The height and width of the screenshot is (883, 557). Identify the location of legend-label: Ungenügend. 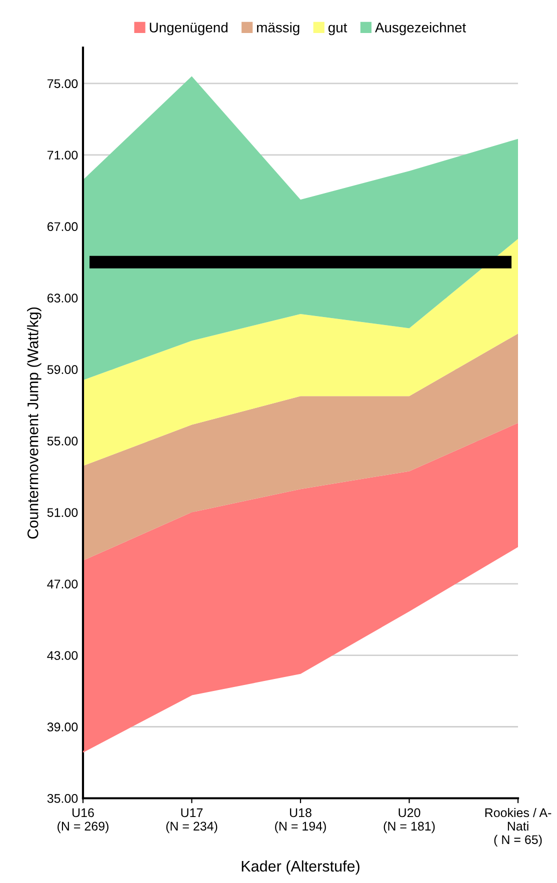
(189, 29).